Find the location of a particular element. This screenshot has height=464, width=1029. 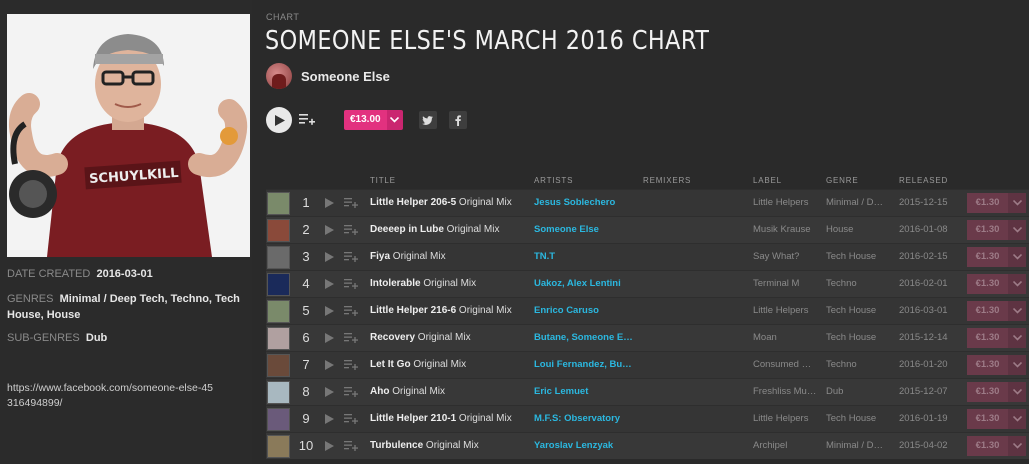

curator-name: Someone Else is located at coordinates (345, 76).